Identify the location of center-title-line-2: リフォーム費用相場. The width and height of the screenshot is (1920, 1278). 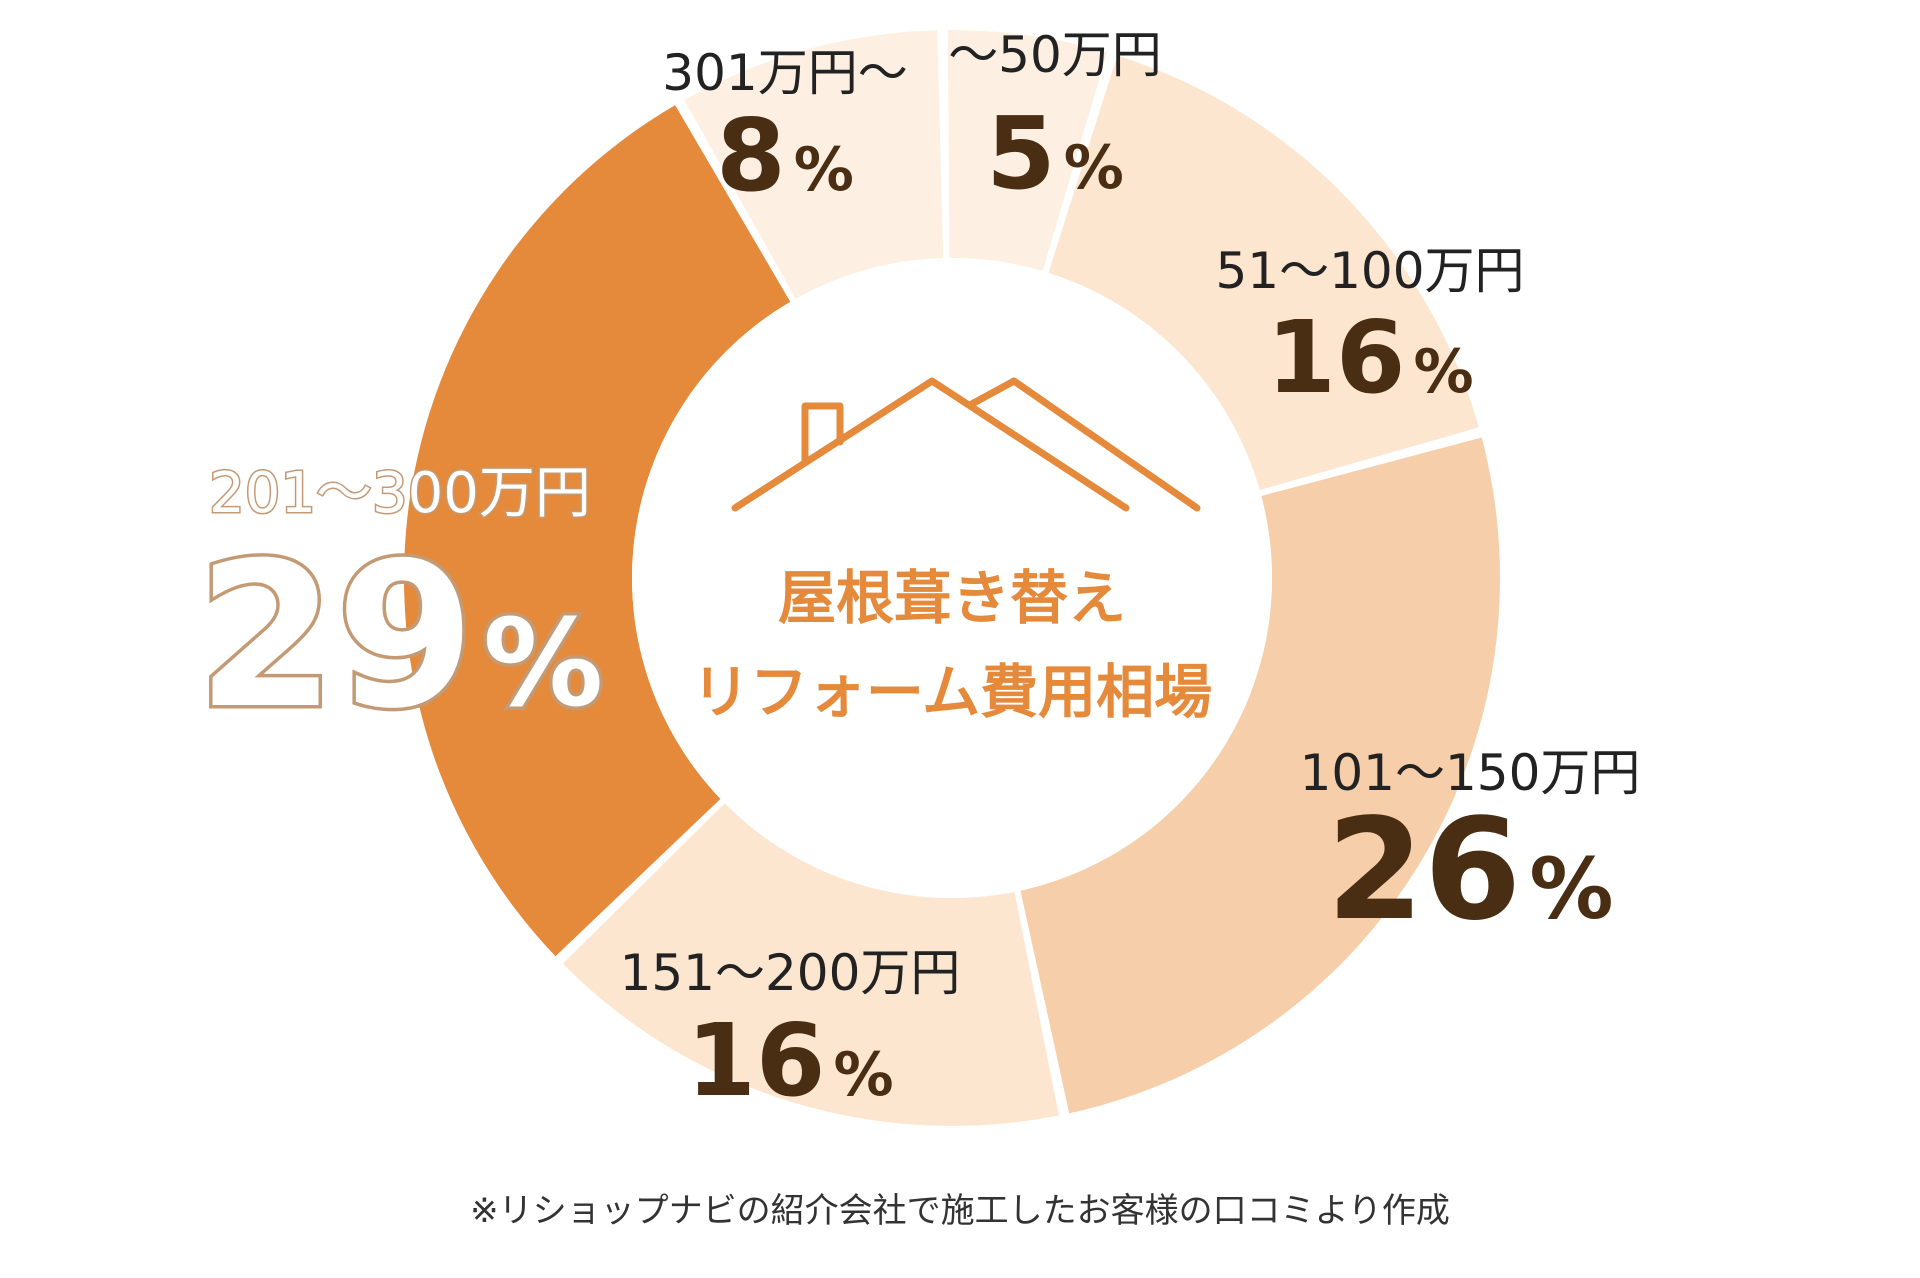
(952, 692).